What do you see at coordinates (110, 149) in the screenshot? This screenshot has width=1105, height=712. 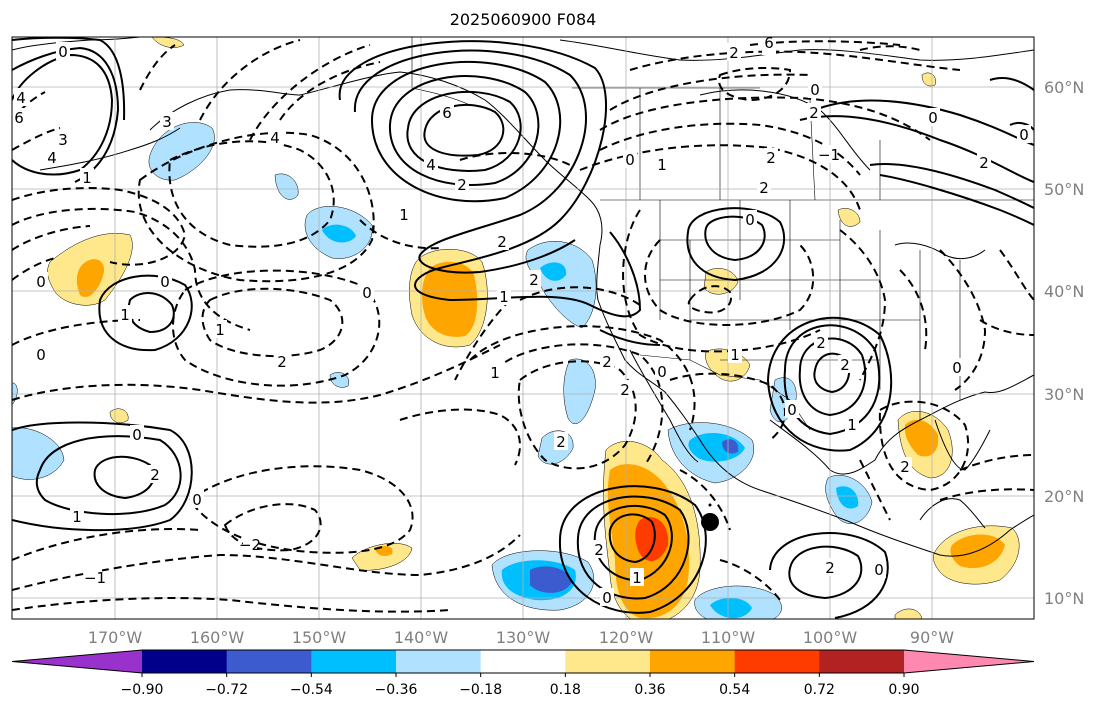 I see `coastline-aleutians` at bounding box center [110, 149].